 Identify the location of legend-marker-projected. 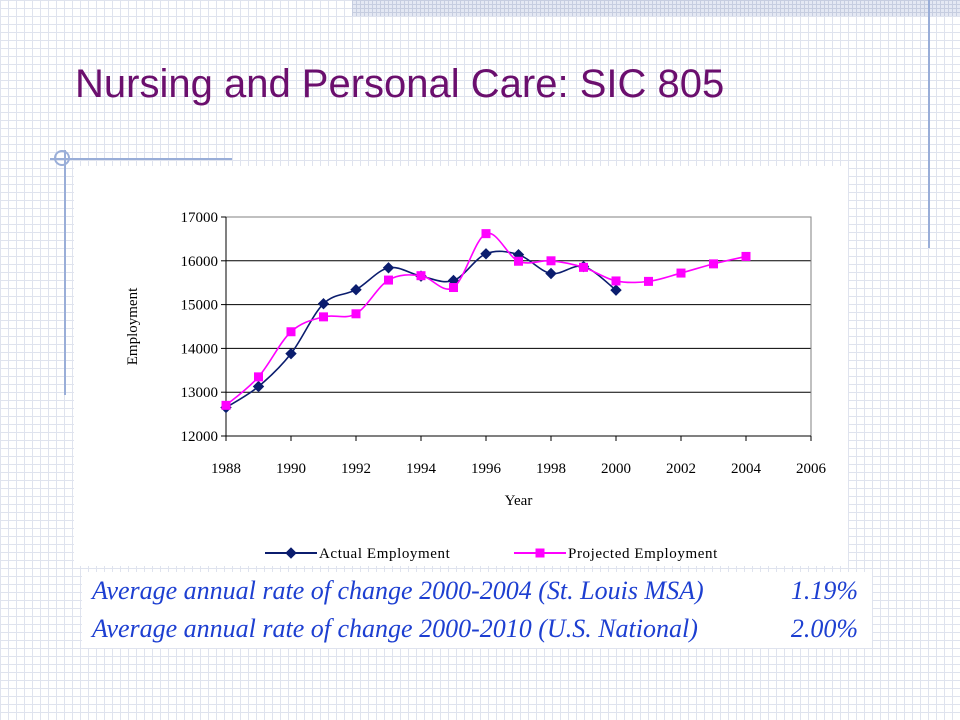
(540, 553).